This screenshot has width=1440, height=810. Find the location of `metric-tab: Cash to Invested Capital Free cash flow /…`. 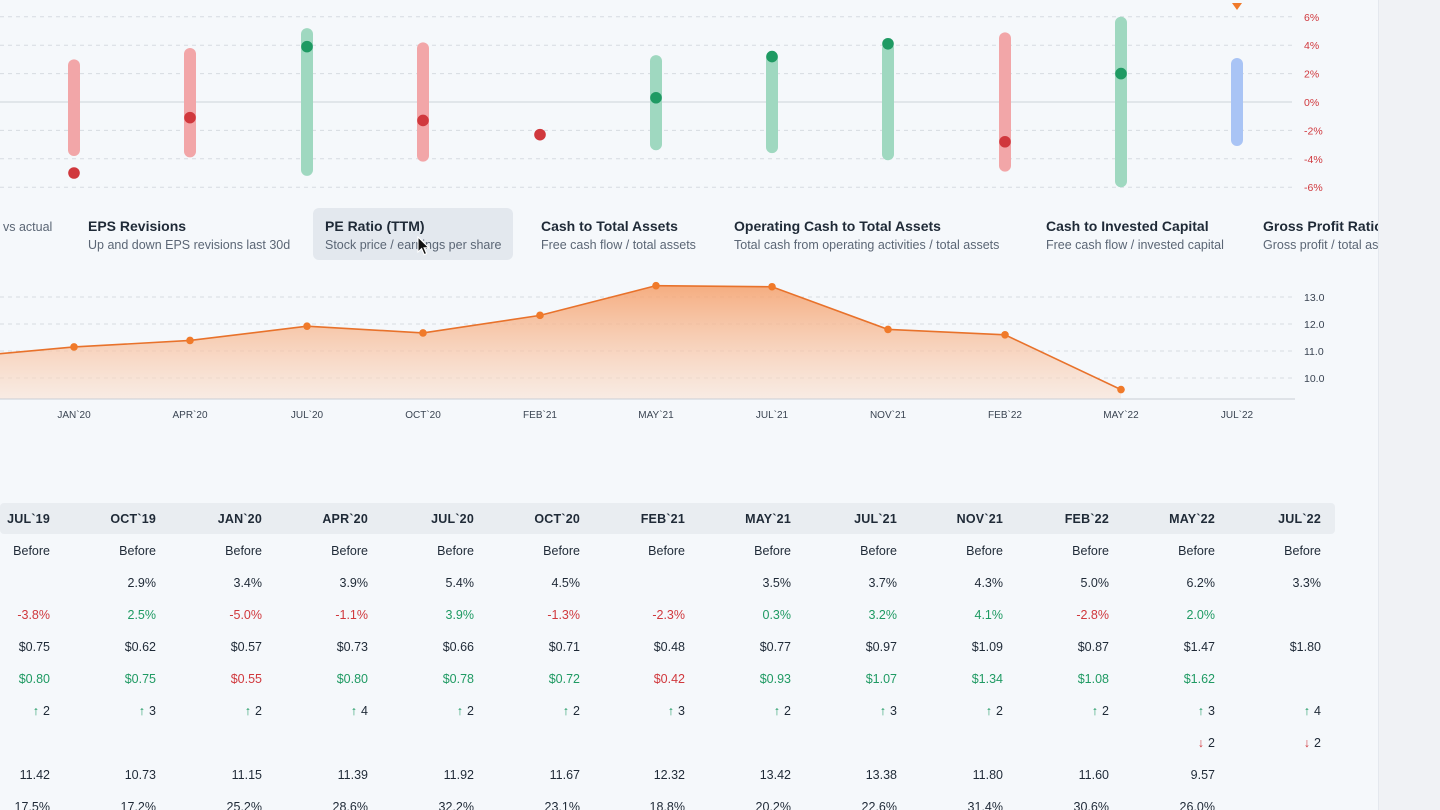

metric-tab: Cash to Invested Capital Free cash flow /… is located at coordinates (1135, 234).